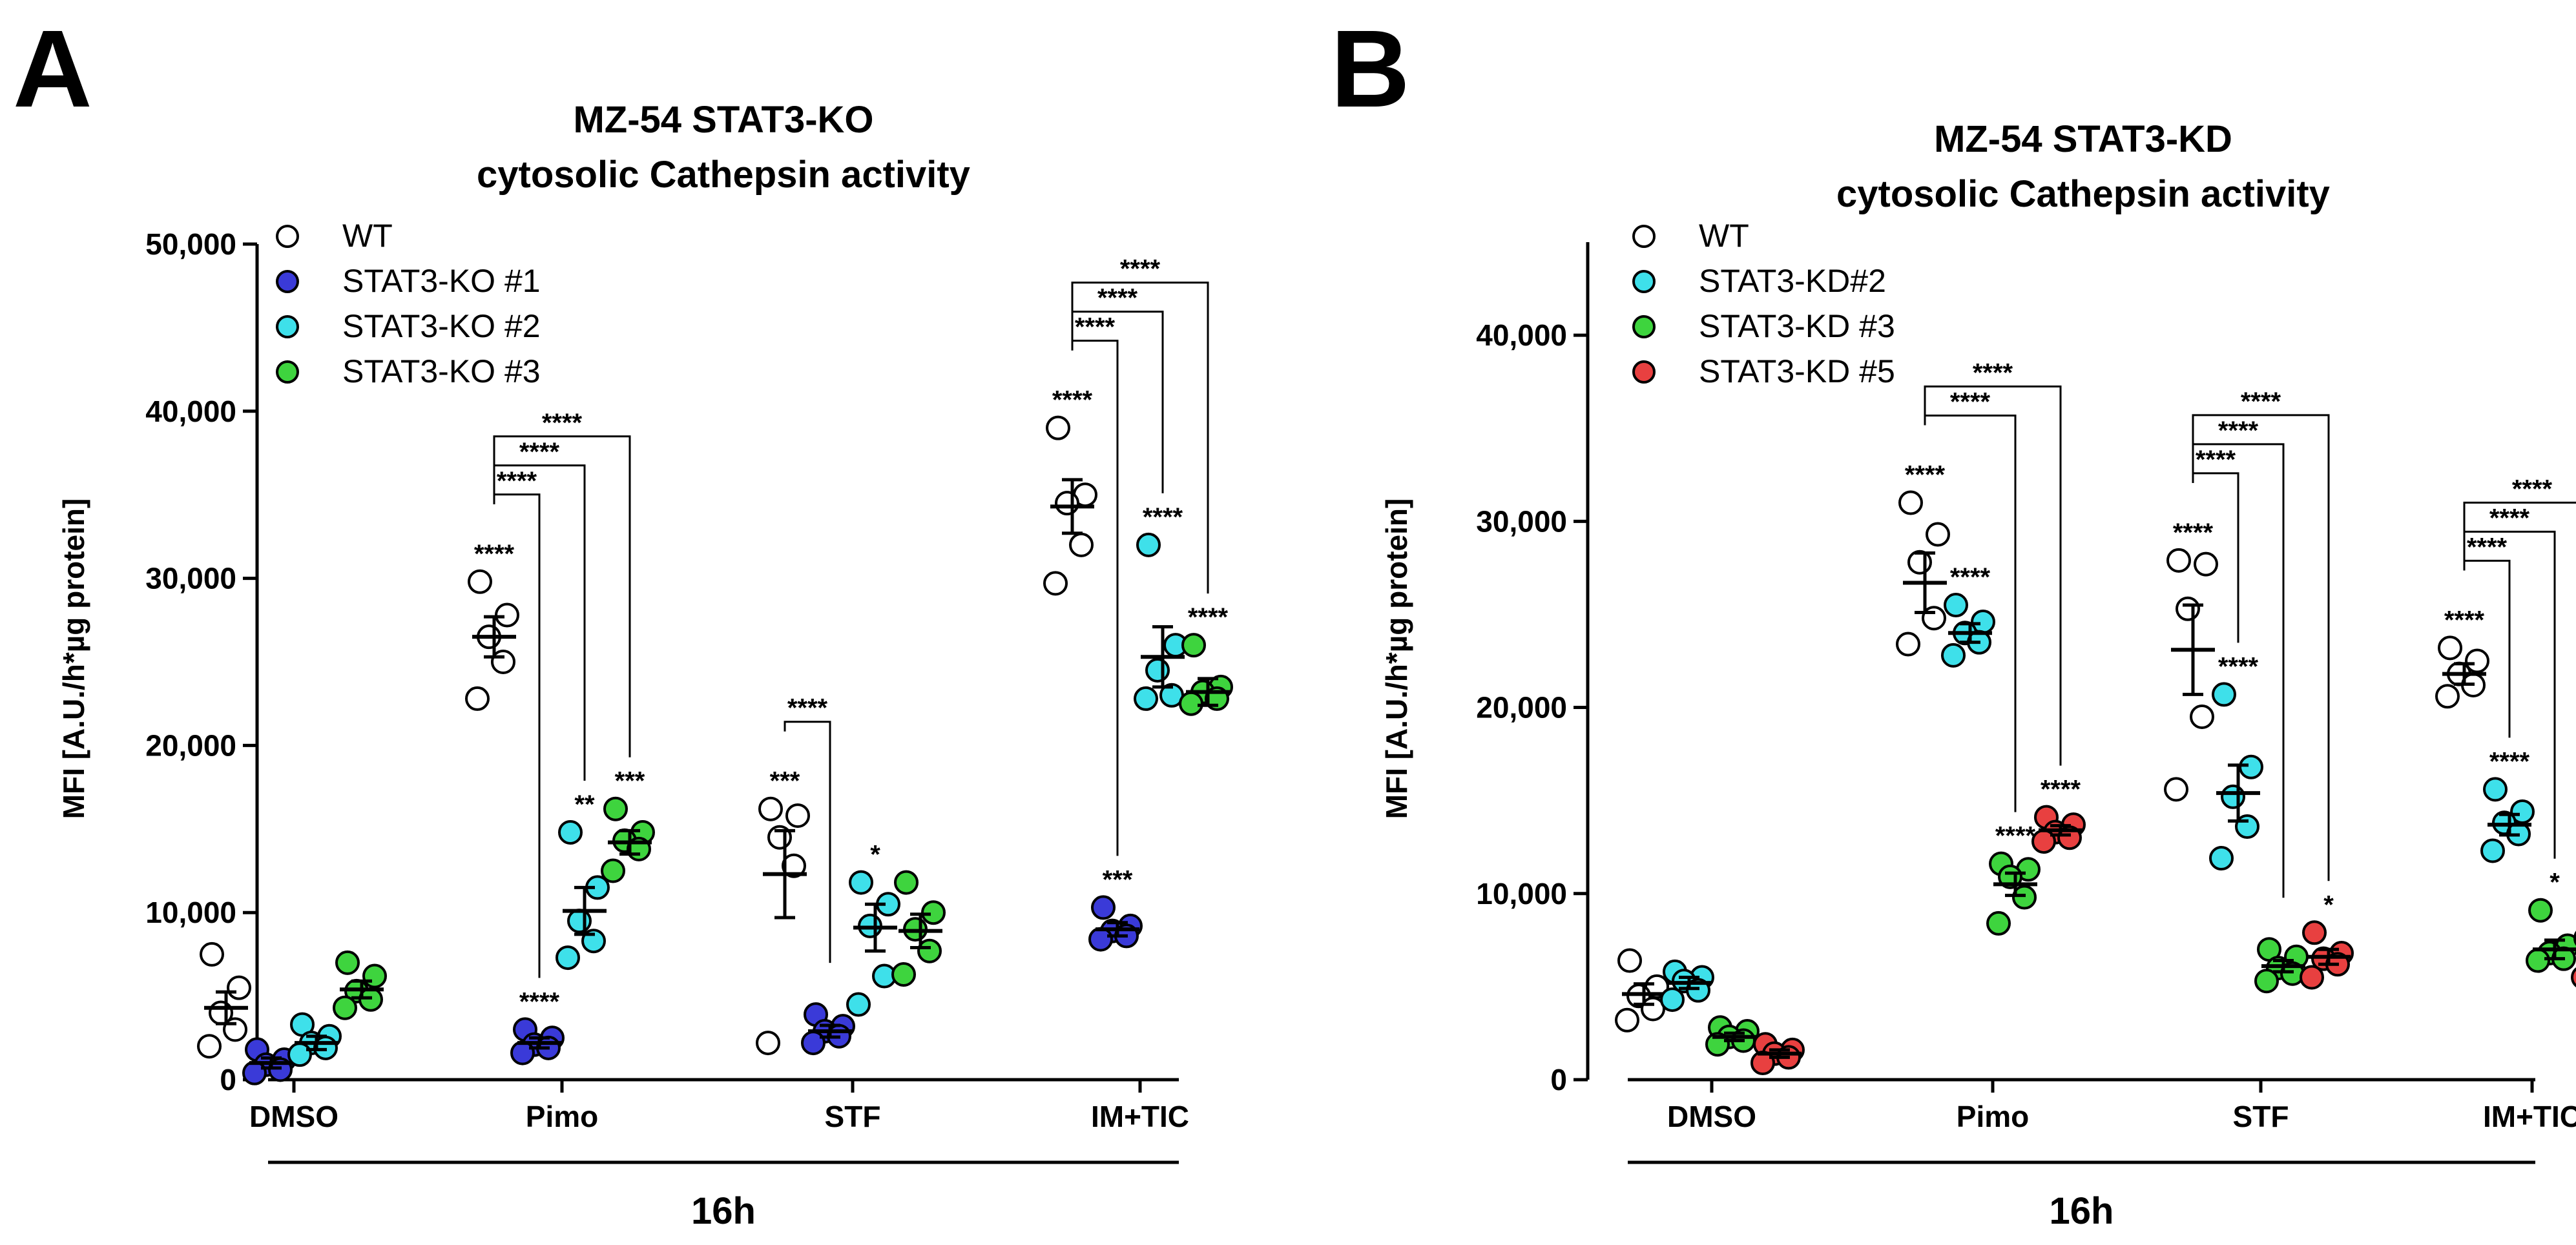 The image size is (2576, 1245). Describe the element at coordinates (228, 1079) in the screenshot. I see `y-tick-label: 0` at that location.